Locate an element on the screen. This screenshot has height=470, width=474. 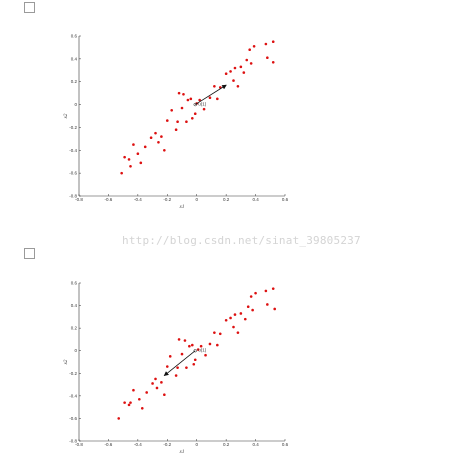
x-tick-label: -0.4 is located at coordinates (138, 444).